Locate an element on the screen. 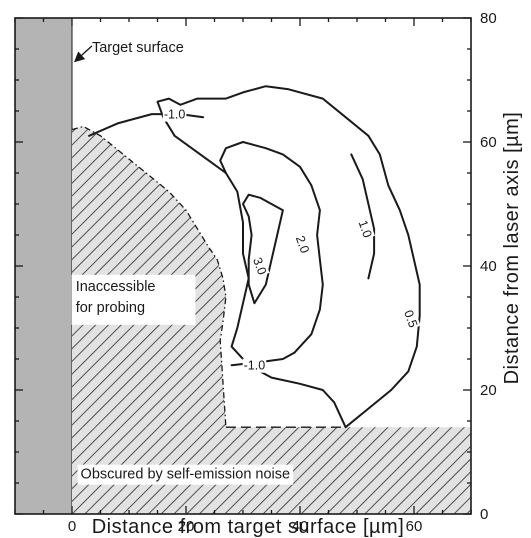  target-surface-label: Target surface is located at coordinates (138, 48).